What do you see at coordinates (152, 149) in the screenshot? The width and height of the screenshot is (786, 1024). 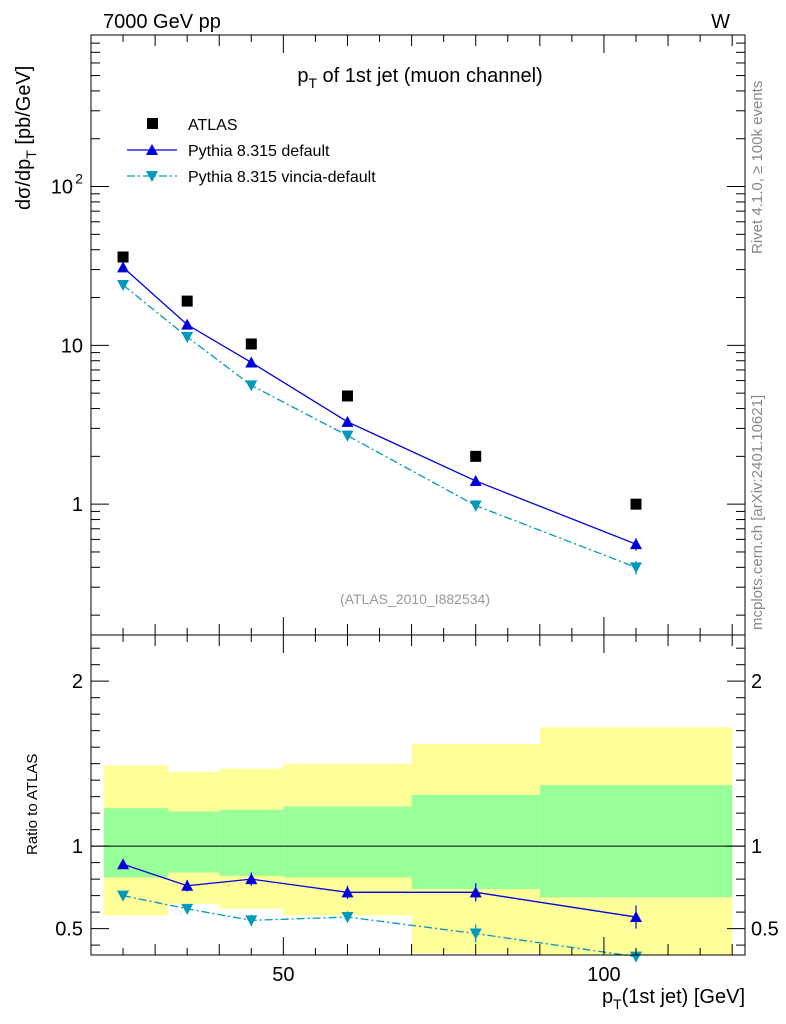 I see `legend-default-marker` at bounding box center [152, 149].